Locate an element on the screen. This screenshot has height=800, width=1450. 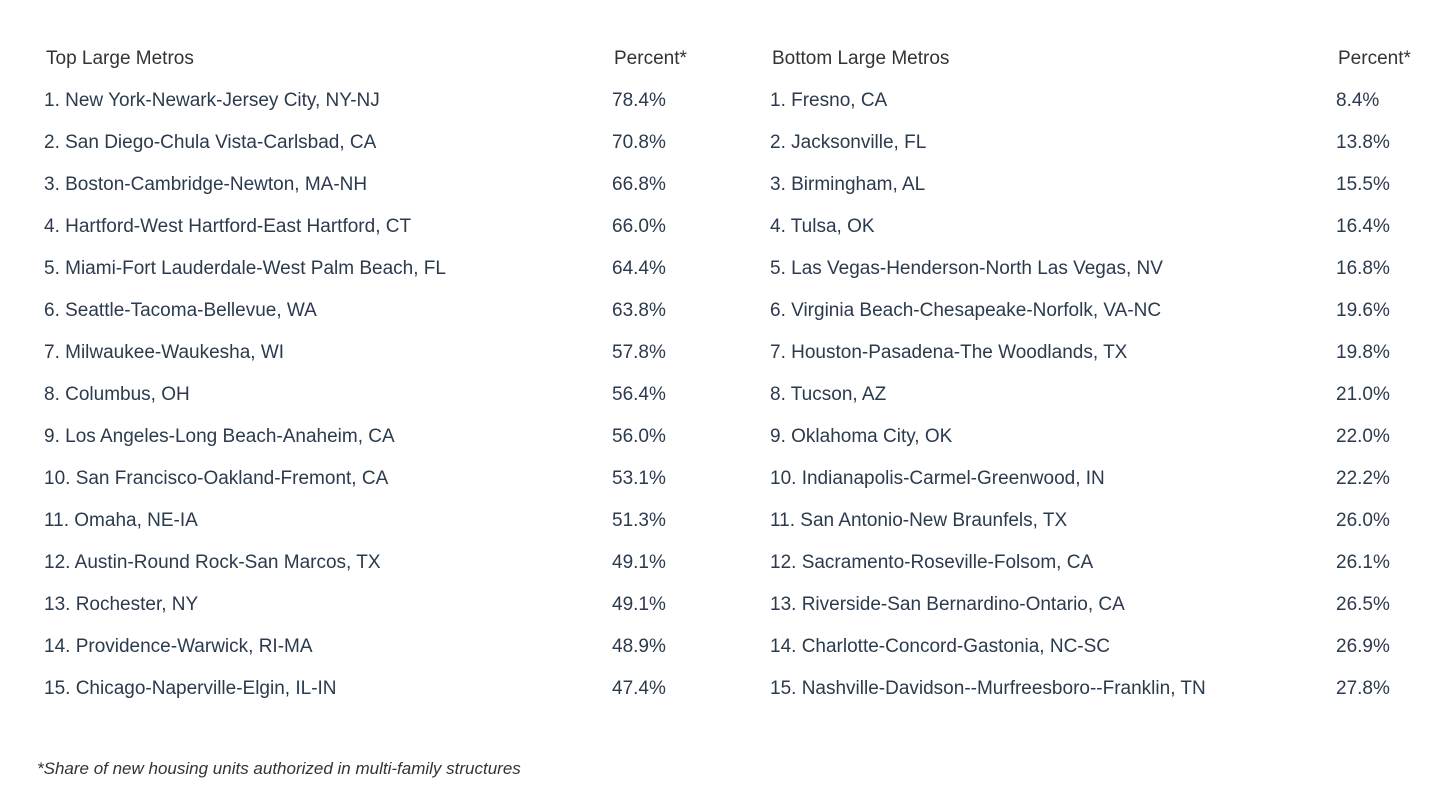
metro-percent: 56.4% is located at coordinates (639, 394).